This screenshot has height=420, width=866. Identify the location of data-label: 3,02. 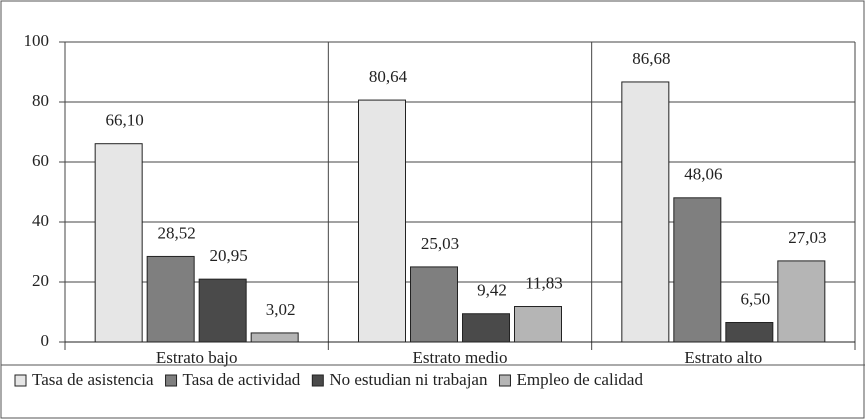
(281, 309).